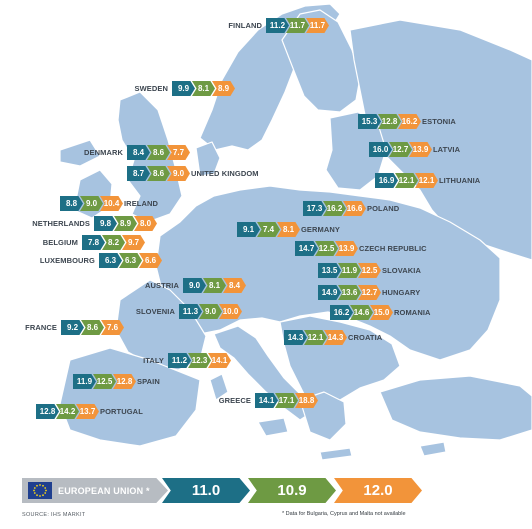 Image resolution: width=532 pixels, height=529 pixels. Describe the element at coordinates (354, 208) in the screenshot. I see `value-badge-3: 16.6` at that location.